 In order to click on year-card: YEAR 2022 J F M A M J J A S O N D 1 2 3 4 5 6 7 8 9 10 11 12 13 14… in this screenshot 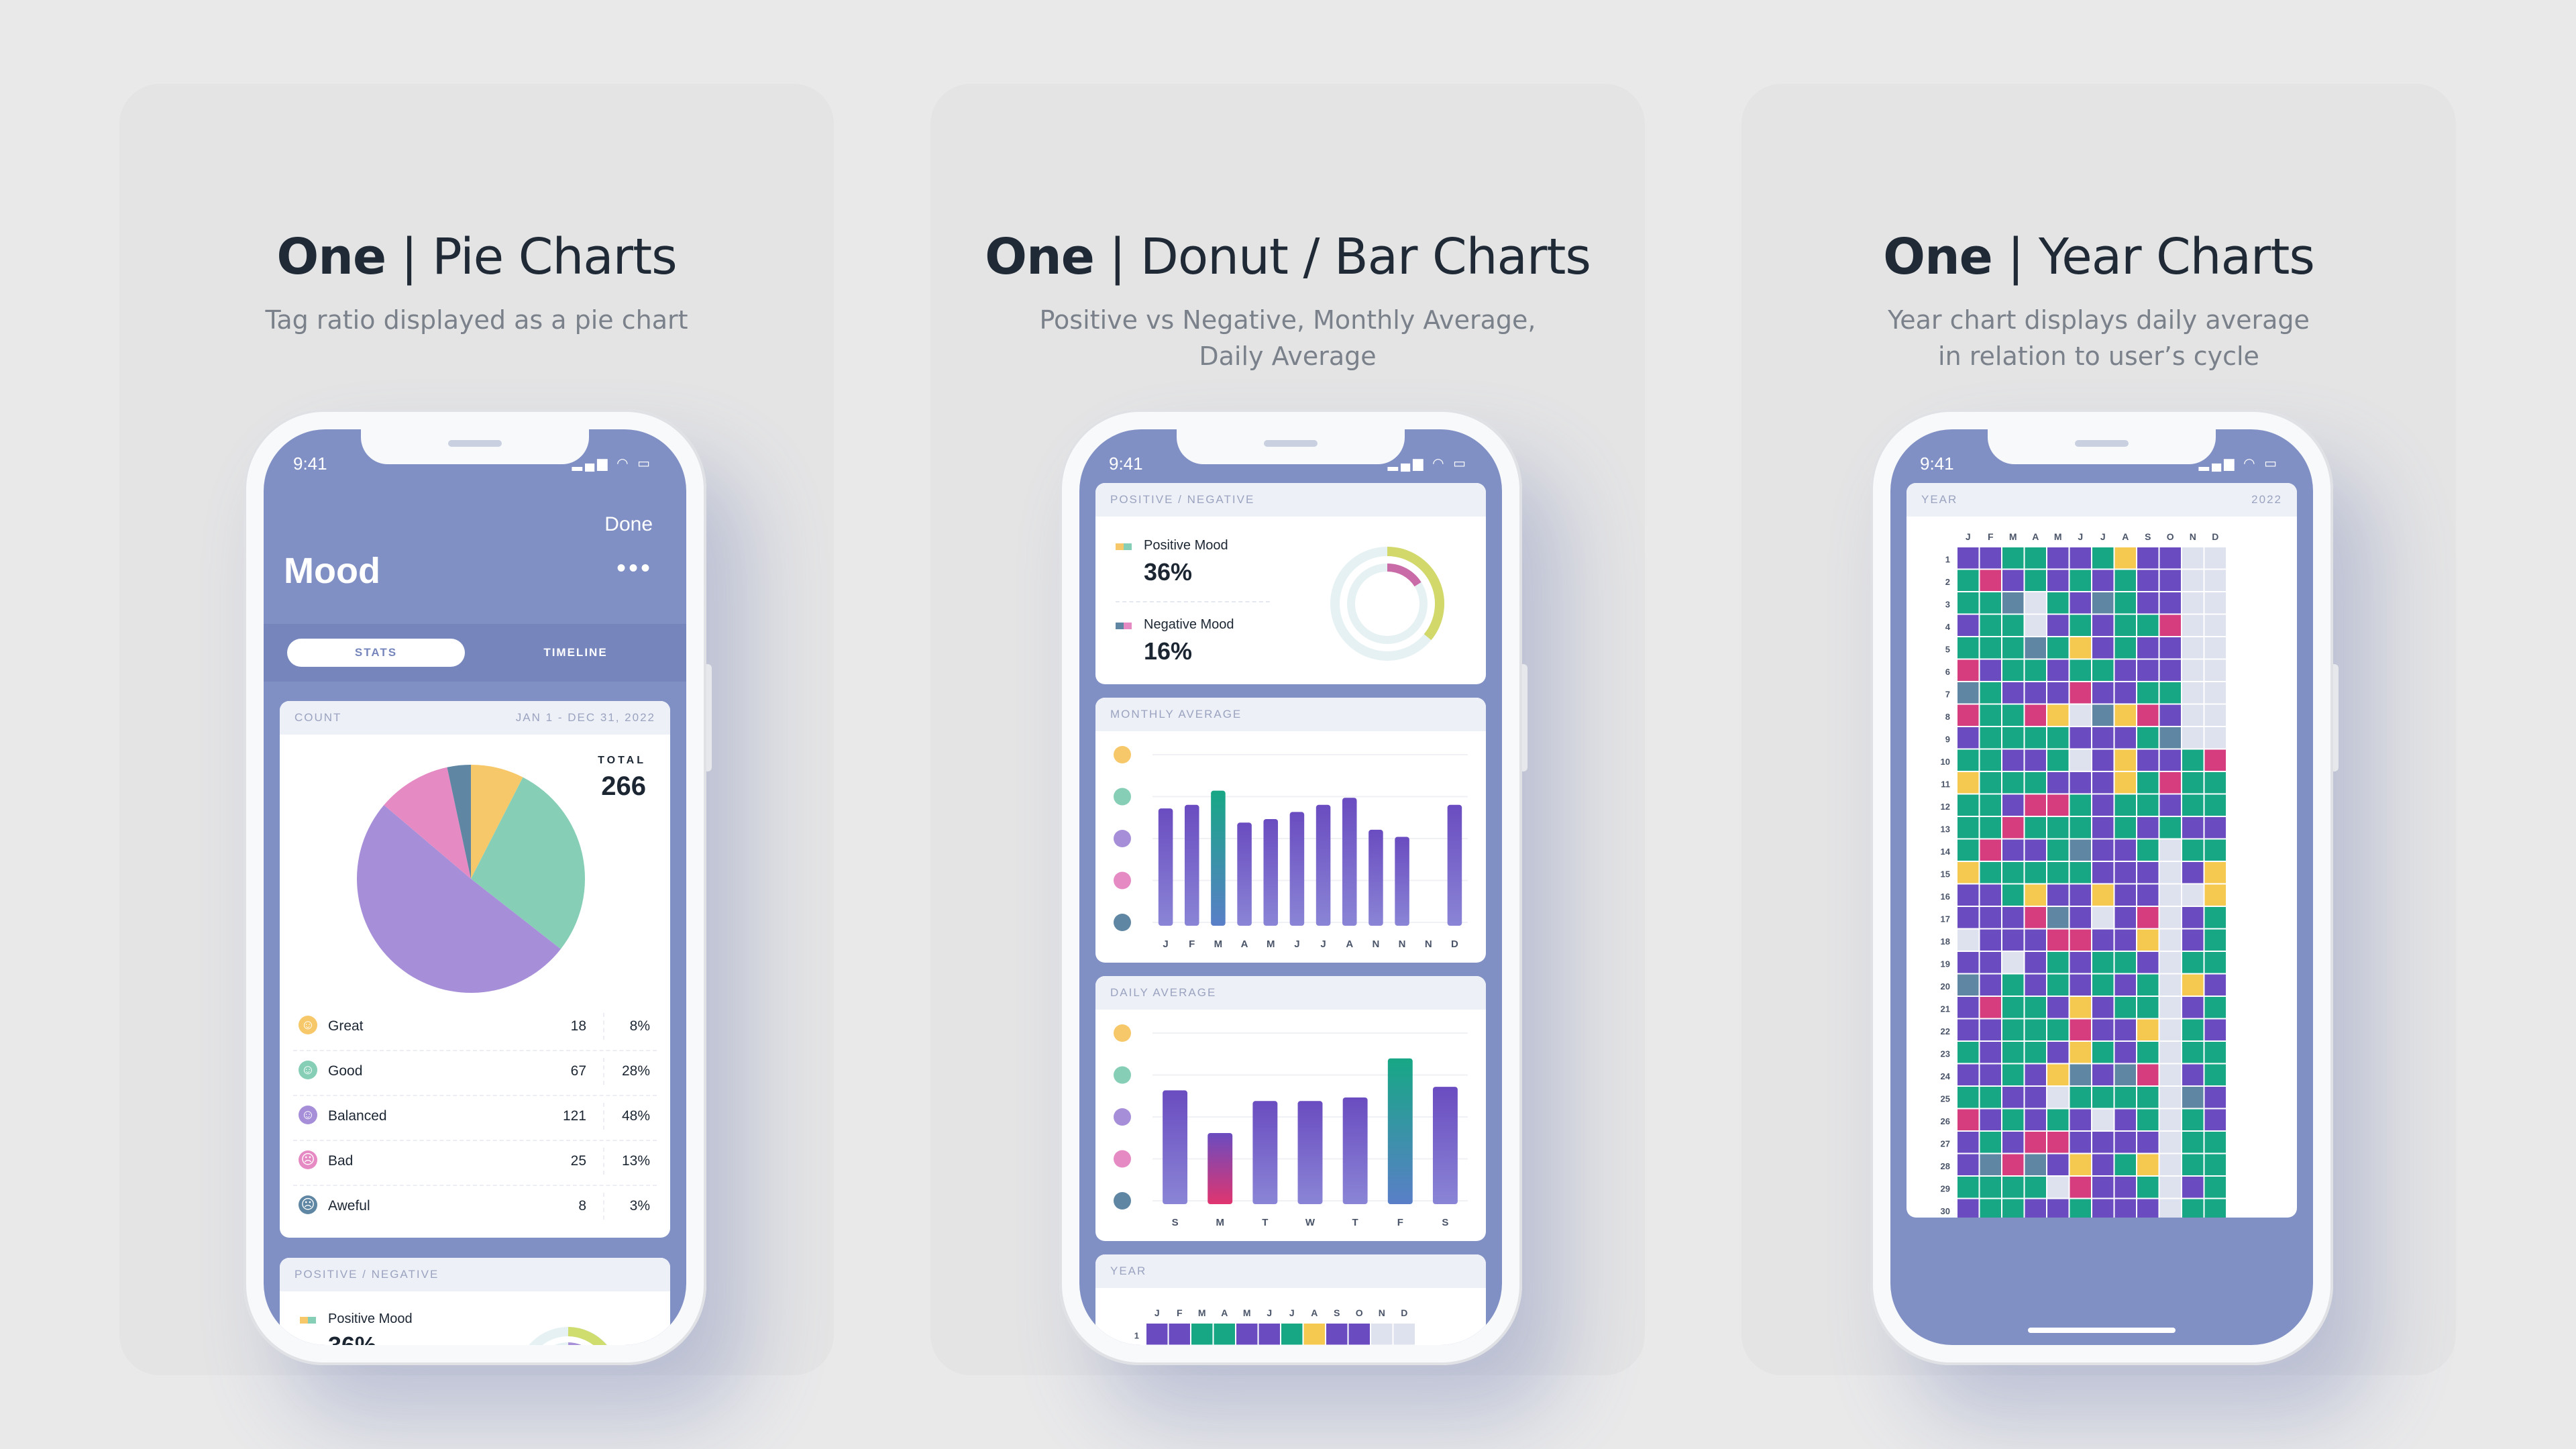, I will do `click(2102, 850)`.